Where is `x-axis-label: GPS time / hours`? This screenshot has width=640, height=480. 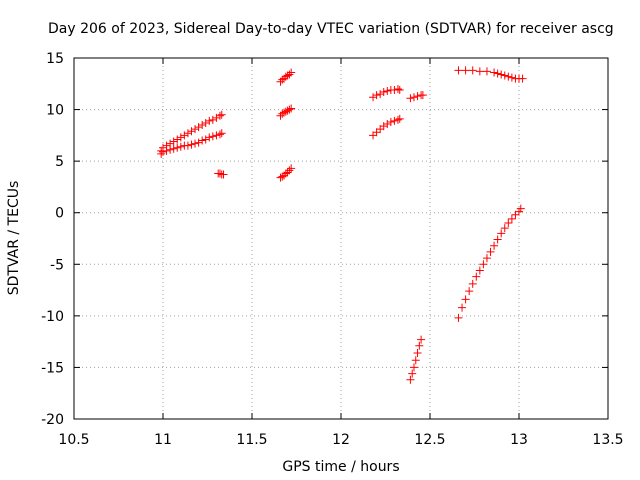
x-axis-label: GPS time / hours is located at coordinates (340, 467).